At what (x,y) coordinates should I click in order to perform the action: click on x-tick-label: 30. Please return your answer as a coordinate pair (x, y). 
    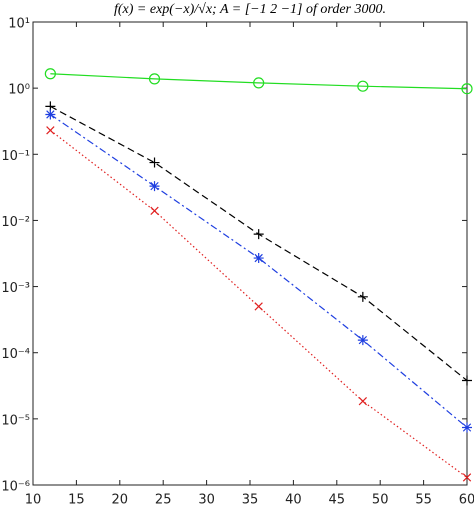
    Looking at the image, I should click on (206, 500).